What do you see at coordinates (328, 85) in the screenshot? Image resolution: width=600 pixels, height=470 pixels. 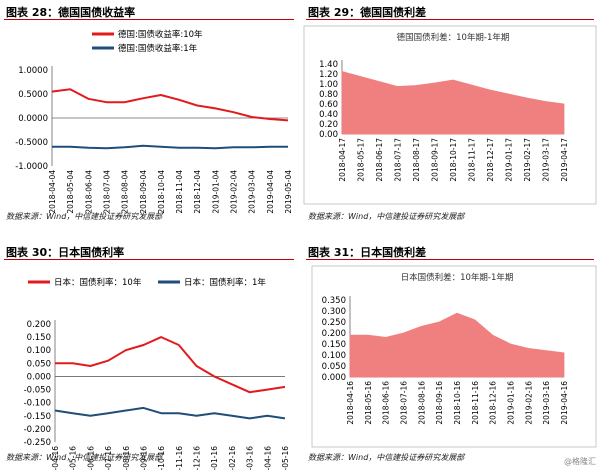 I see `y-tick-label: 1.00` at bounding box center [328, 85].